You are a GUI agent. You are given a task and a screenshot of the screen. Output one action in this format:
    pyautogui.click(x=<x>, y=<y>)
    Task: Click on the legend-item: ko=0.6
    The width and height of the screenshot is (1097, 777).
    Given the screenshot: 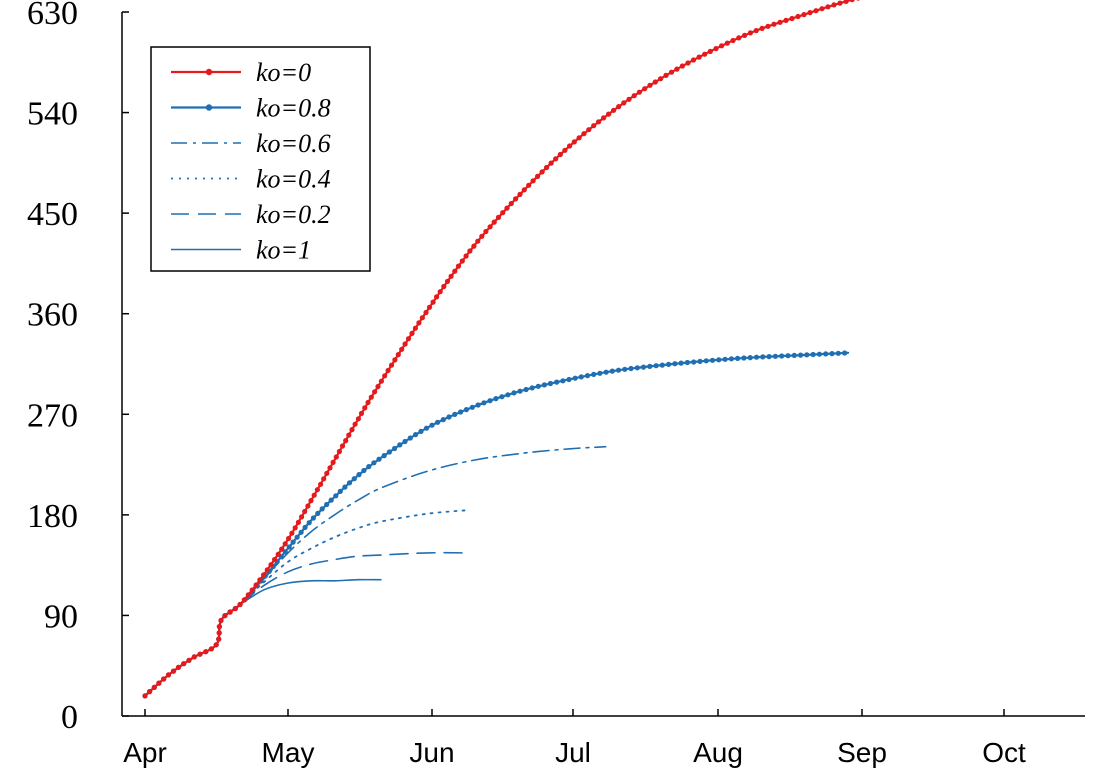 What is the action you would take?
    pyautogui.click(x=251, y=143)
    